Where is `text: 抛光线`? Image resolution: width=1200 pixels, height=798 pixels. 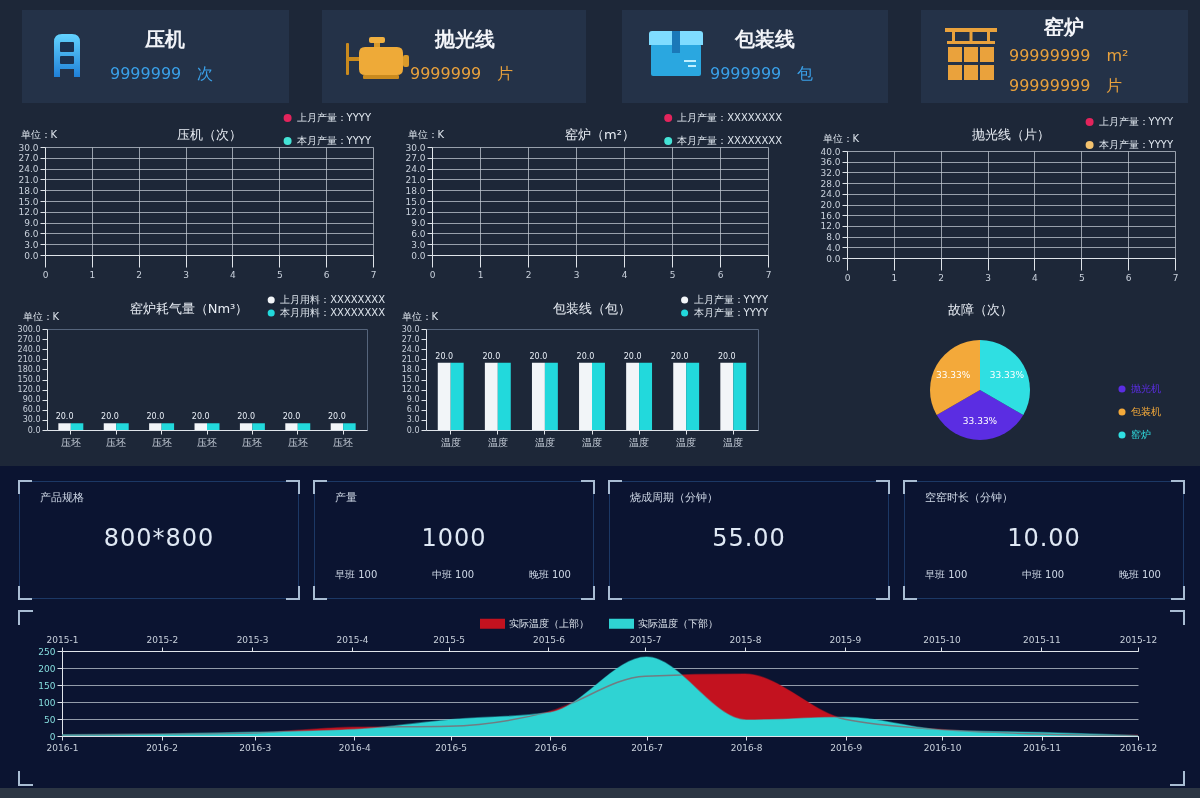
text: 抛光线 is located at coordinates (464, 39).